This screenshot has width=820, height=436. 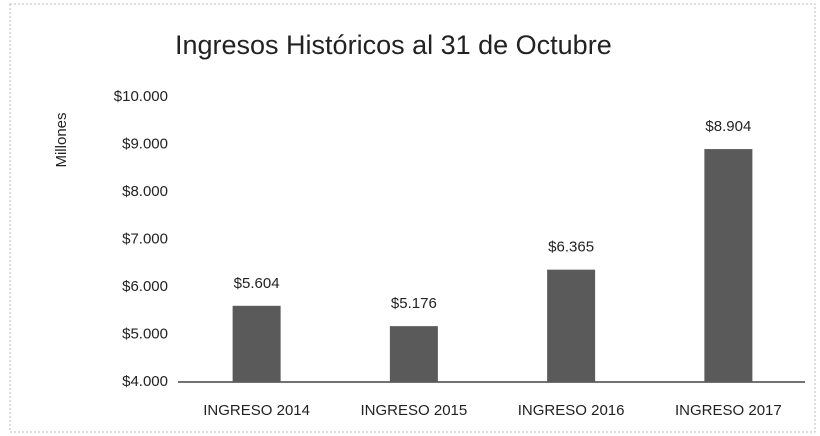 What do you see at coordinates (145, 238) in the screenshot?
I see `y-tick-label: $7.000` at bounding box center [145, 238].